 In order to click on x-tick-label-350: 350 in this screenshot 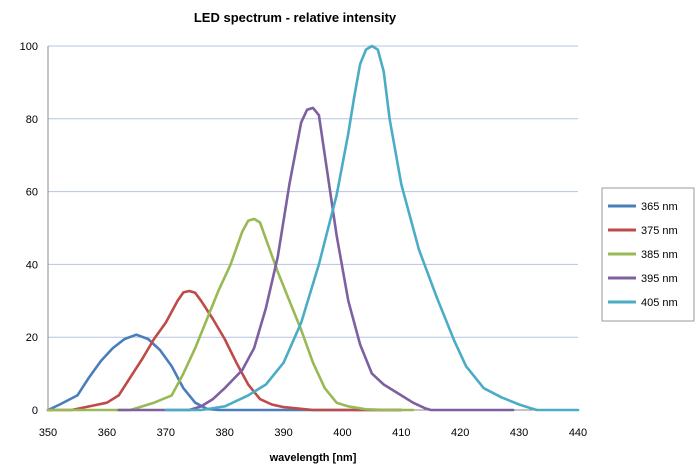, I will do `click(48, 433)`.